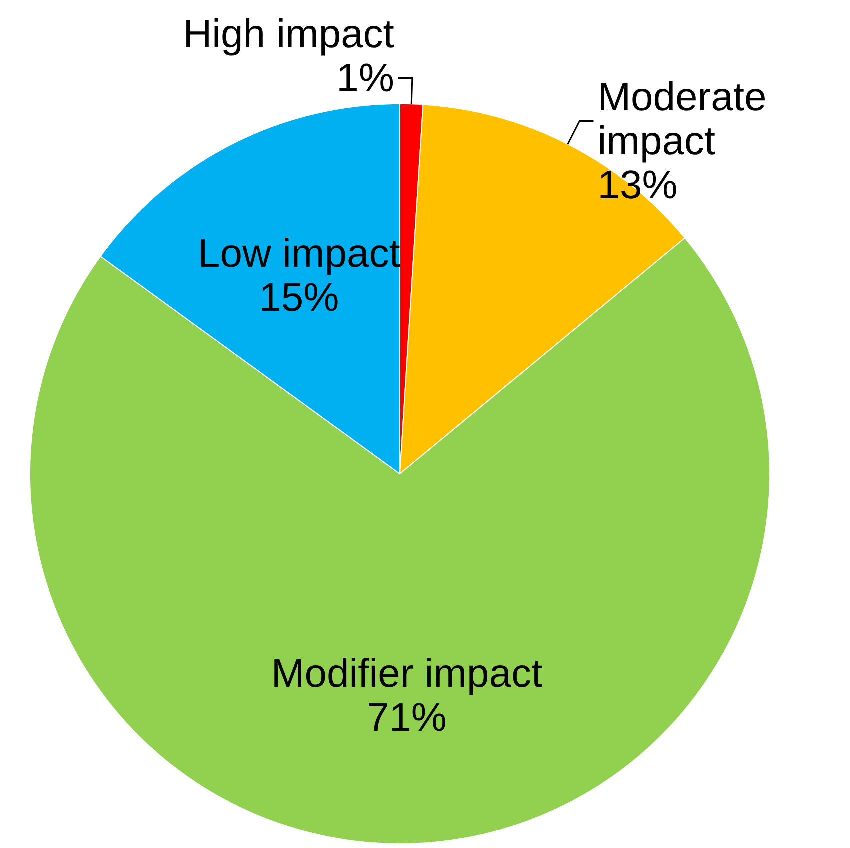  I want to click on slice-label: Modifier impact, so click(407, 674).